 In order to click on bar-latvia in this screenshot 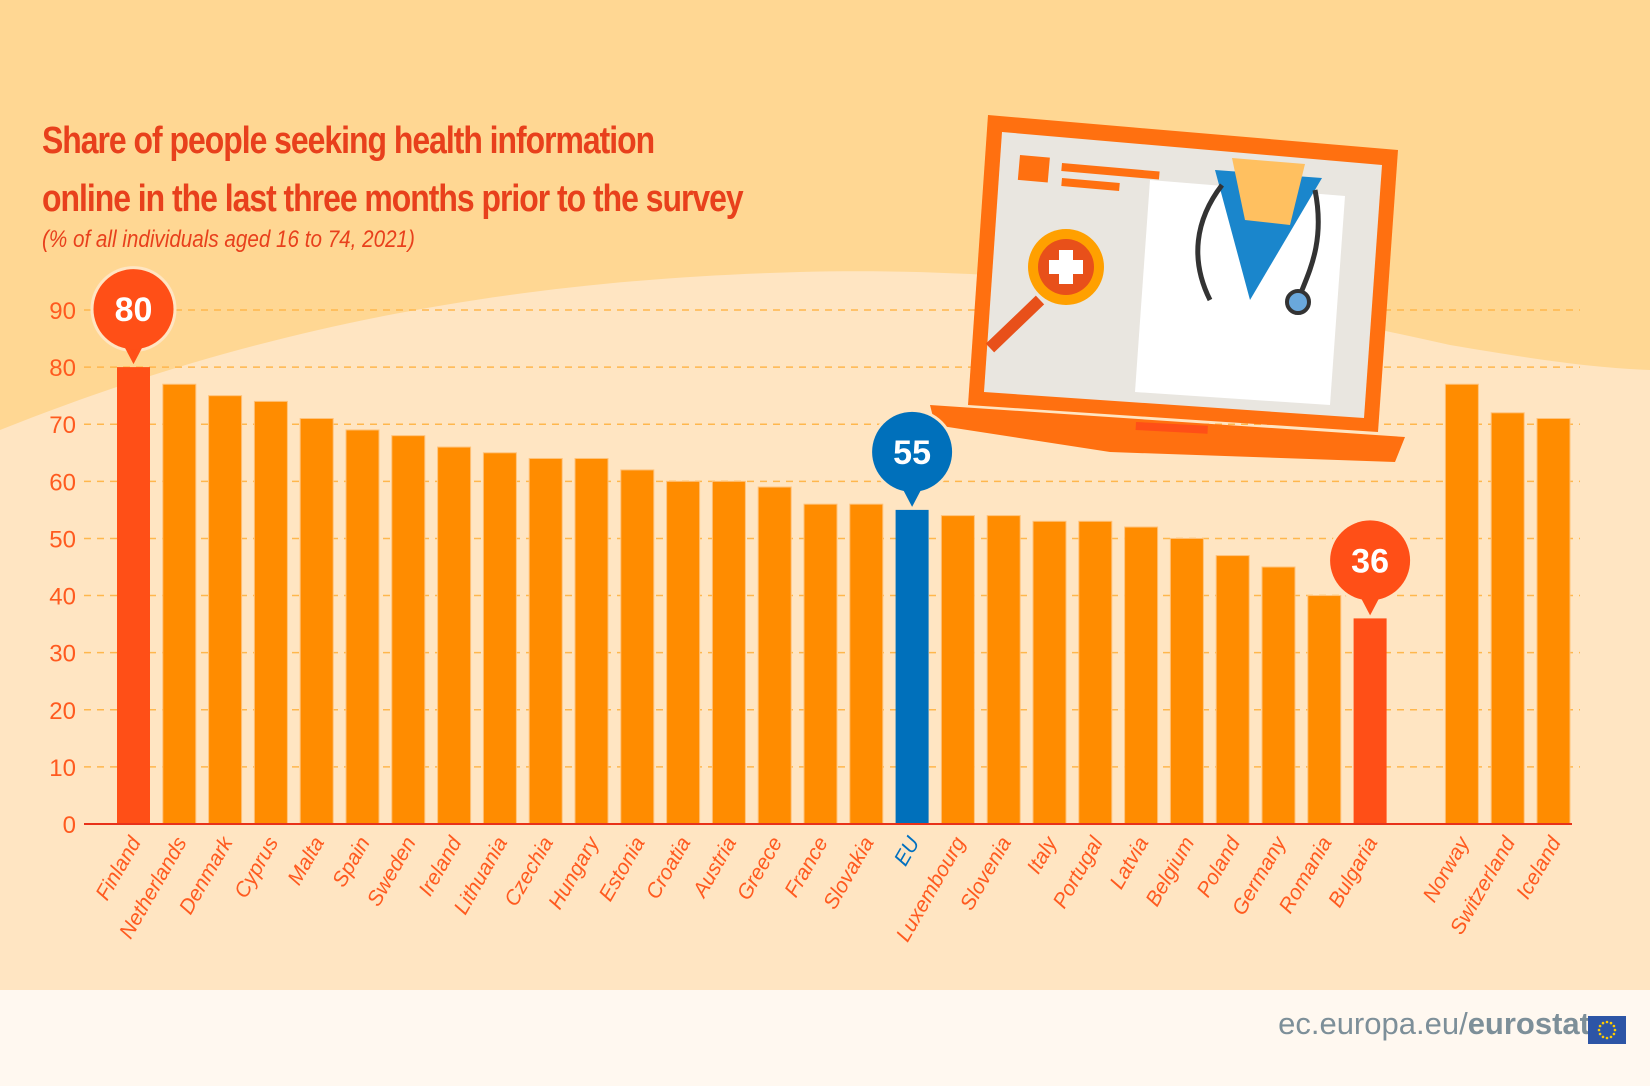, I will do `click(1141, 675)`.